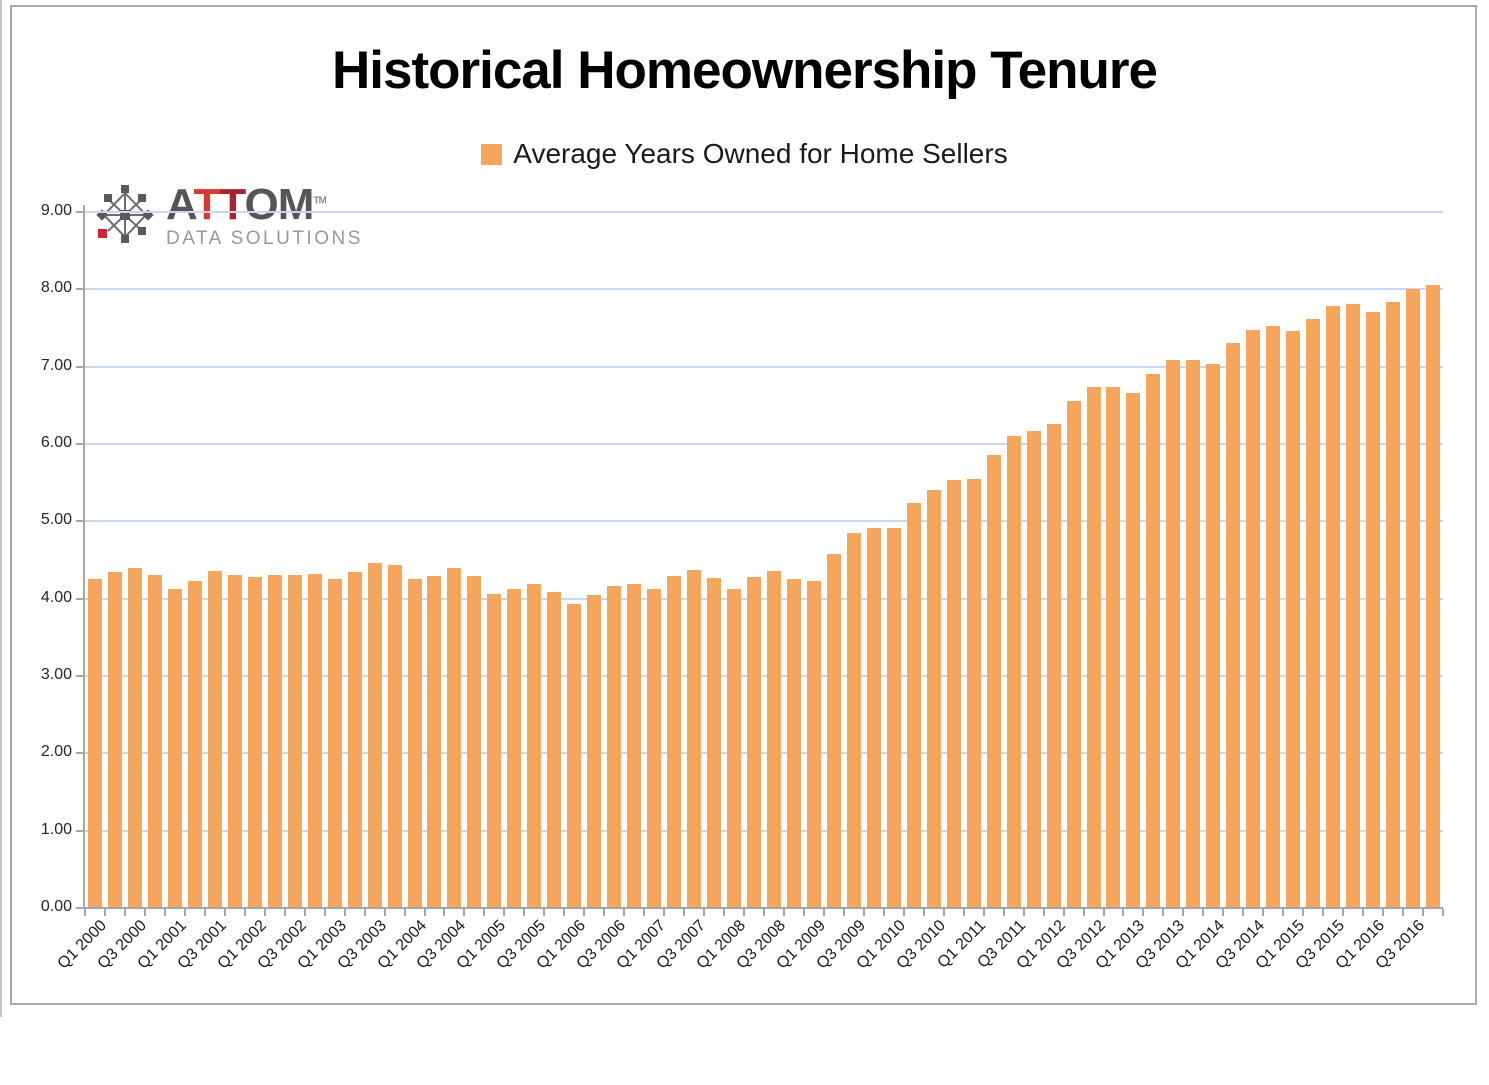  What do you see at coordinates (913, 705) in the screenshot?
I see `bar-q2-2010` at bounding box center [913, 705].